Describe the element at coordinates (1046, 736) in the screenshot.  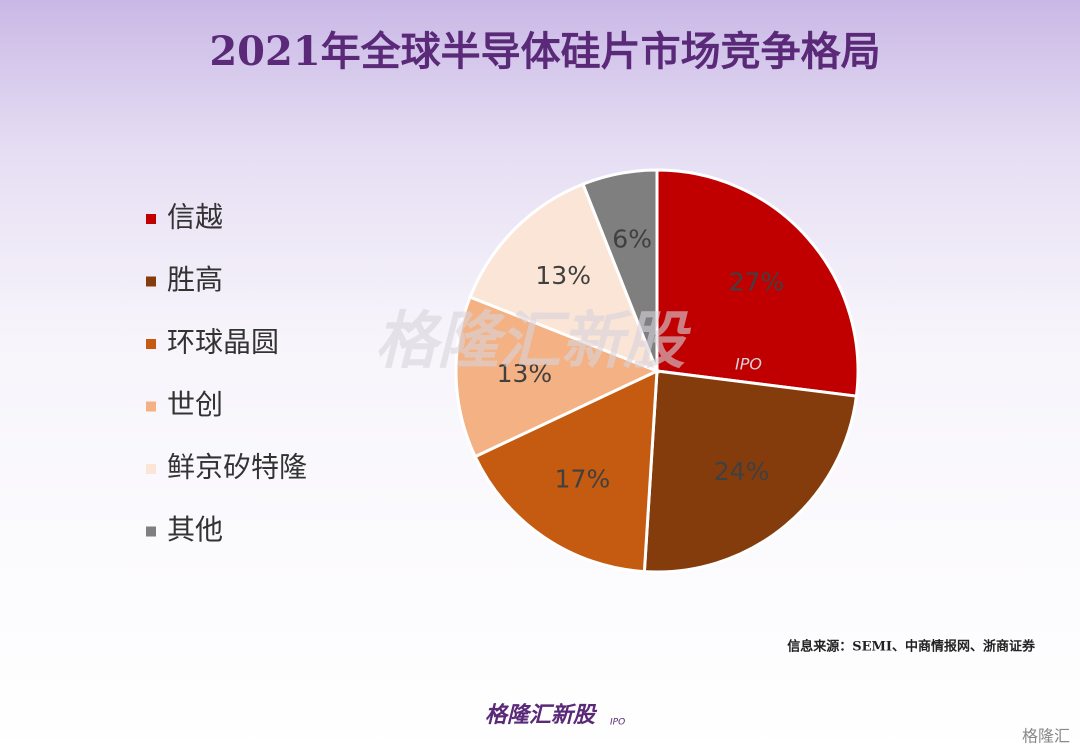
I see `corner-logo: 格隆汇` at that location.